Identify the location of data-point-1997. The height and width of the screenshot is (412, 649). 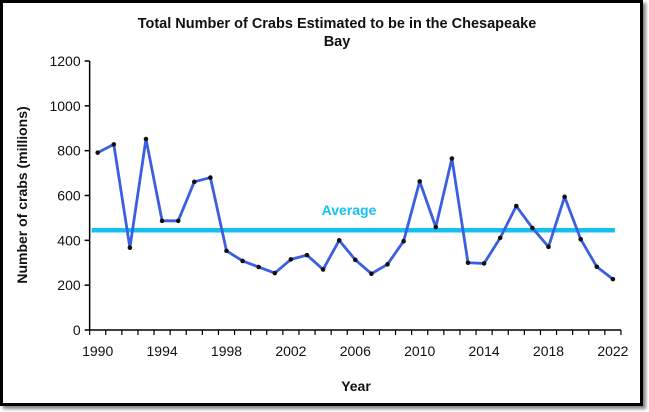
(210, 177).